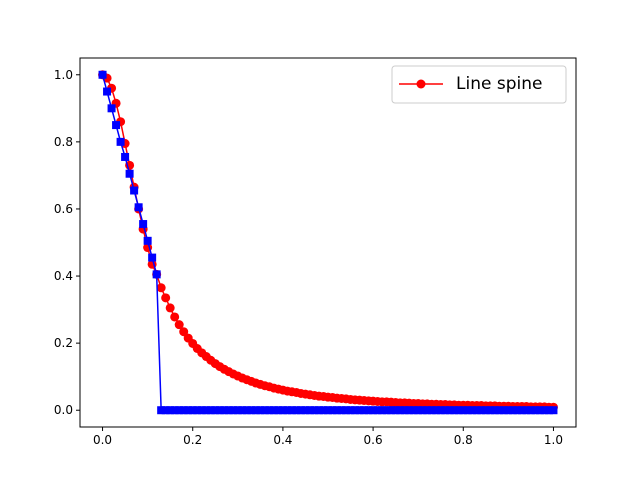 The image size is (640, 480). I want to click on y-tick-label: 0.6, so click(63, 209).